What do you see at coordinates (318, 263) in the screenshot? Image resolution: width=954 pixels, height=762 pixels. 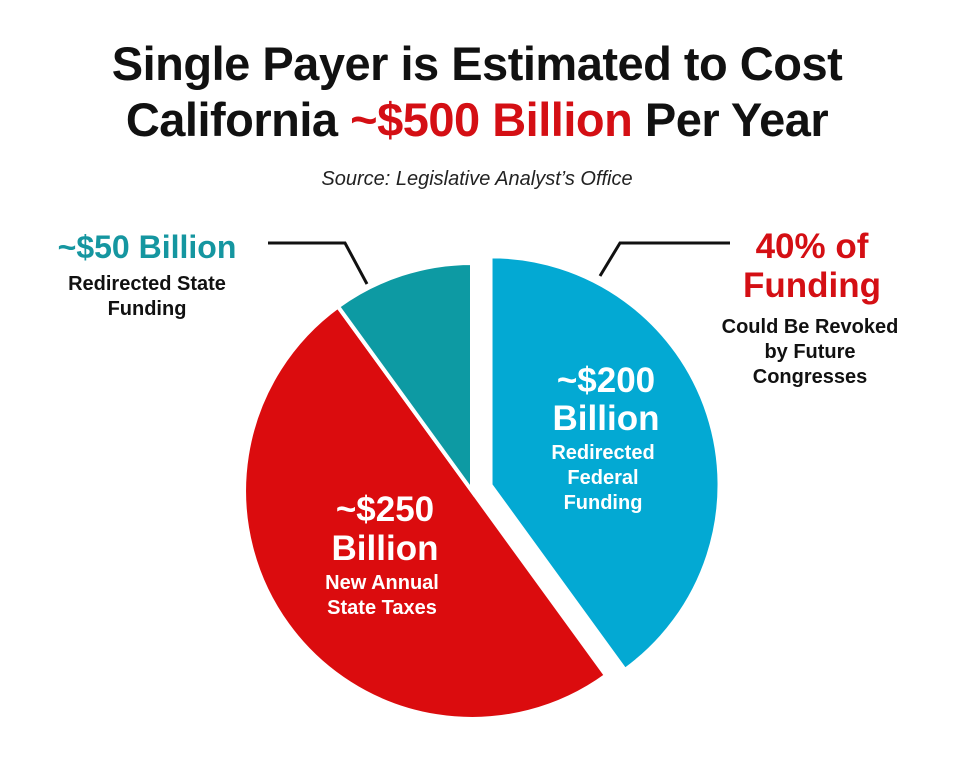 I see `leader-line-state-funding` at bounding box center [318, 263].